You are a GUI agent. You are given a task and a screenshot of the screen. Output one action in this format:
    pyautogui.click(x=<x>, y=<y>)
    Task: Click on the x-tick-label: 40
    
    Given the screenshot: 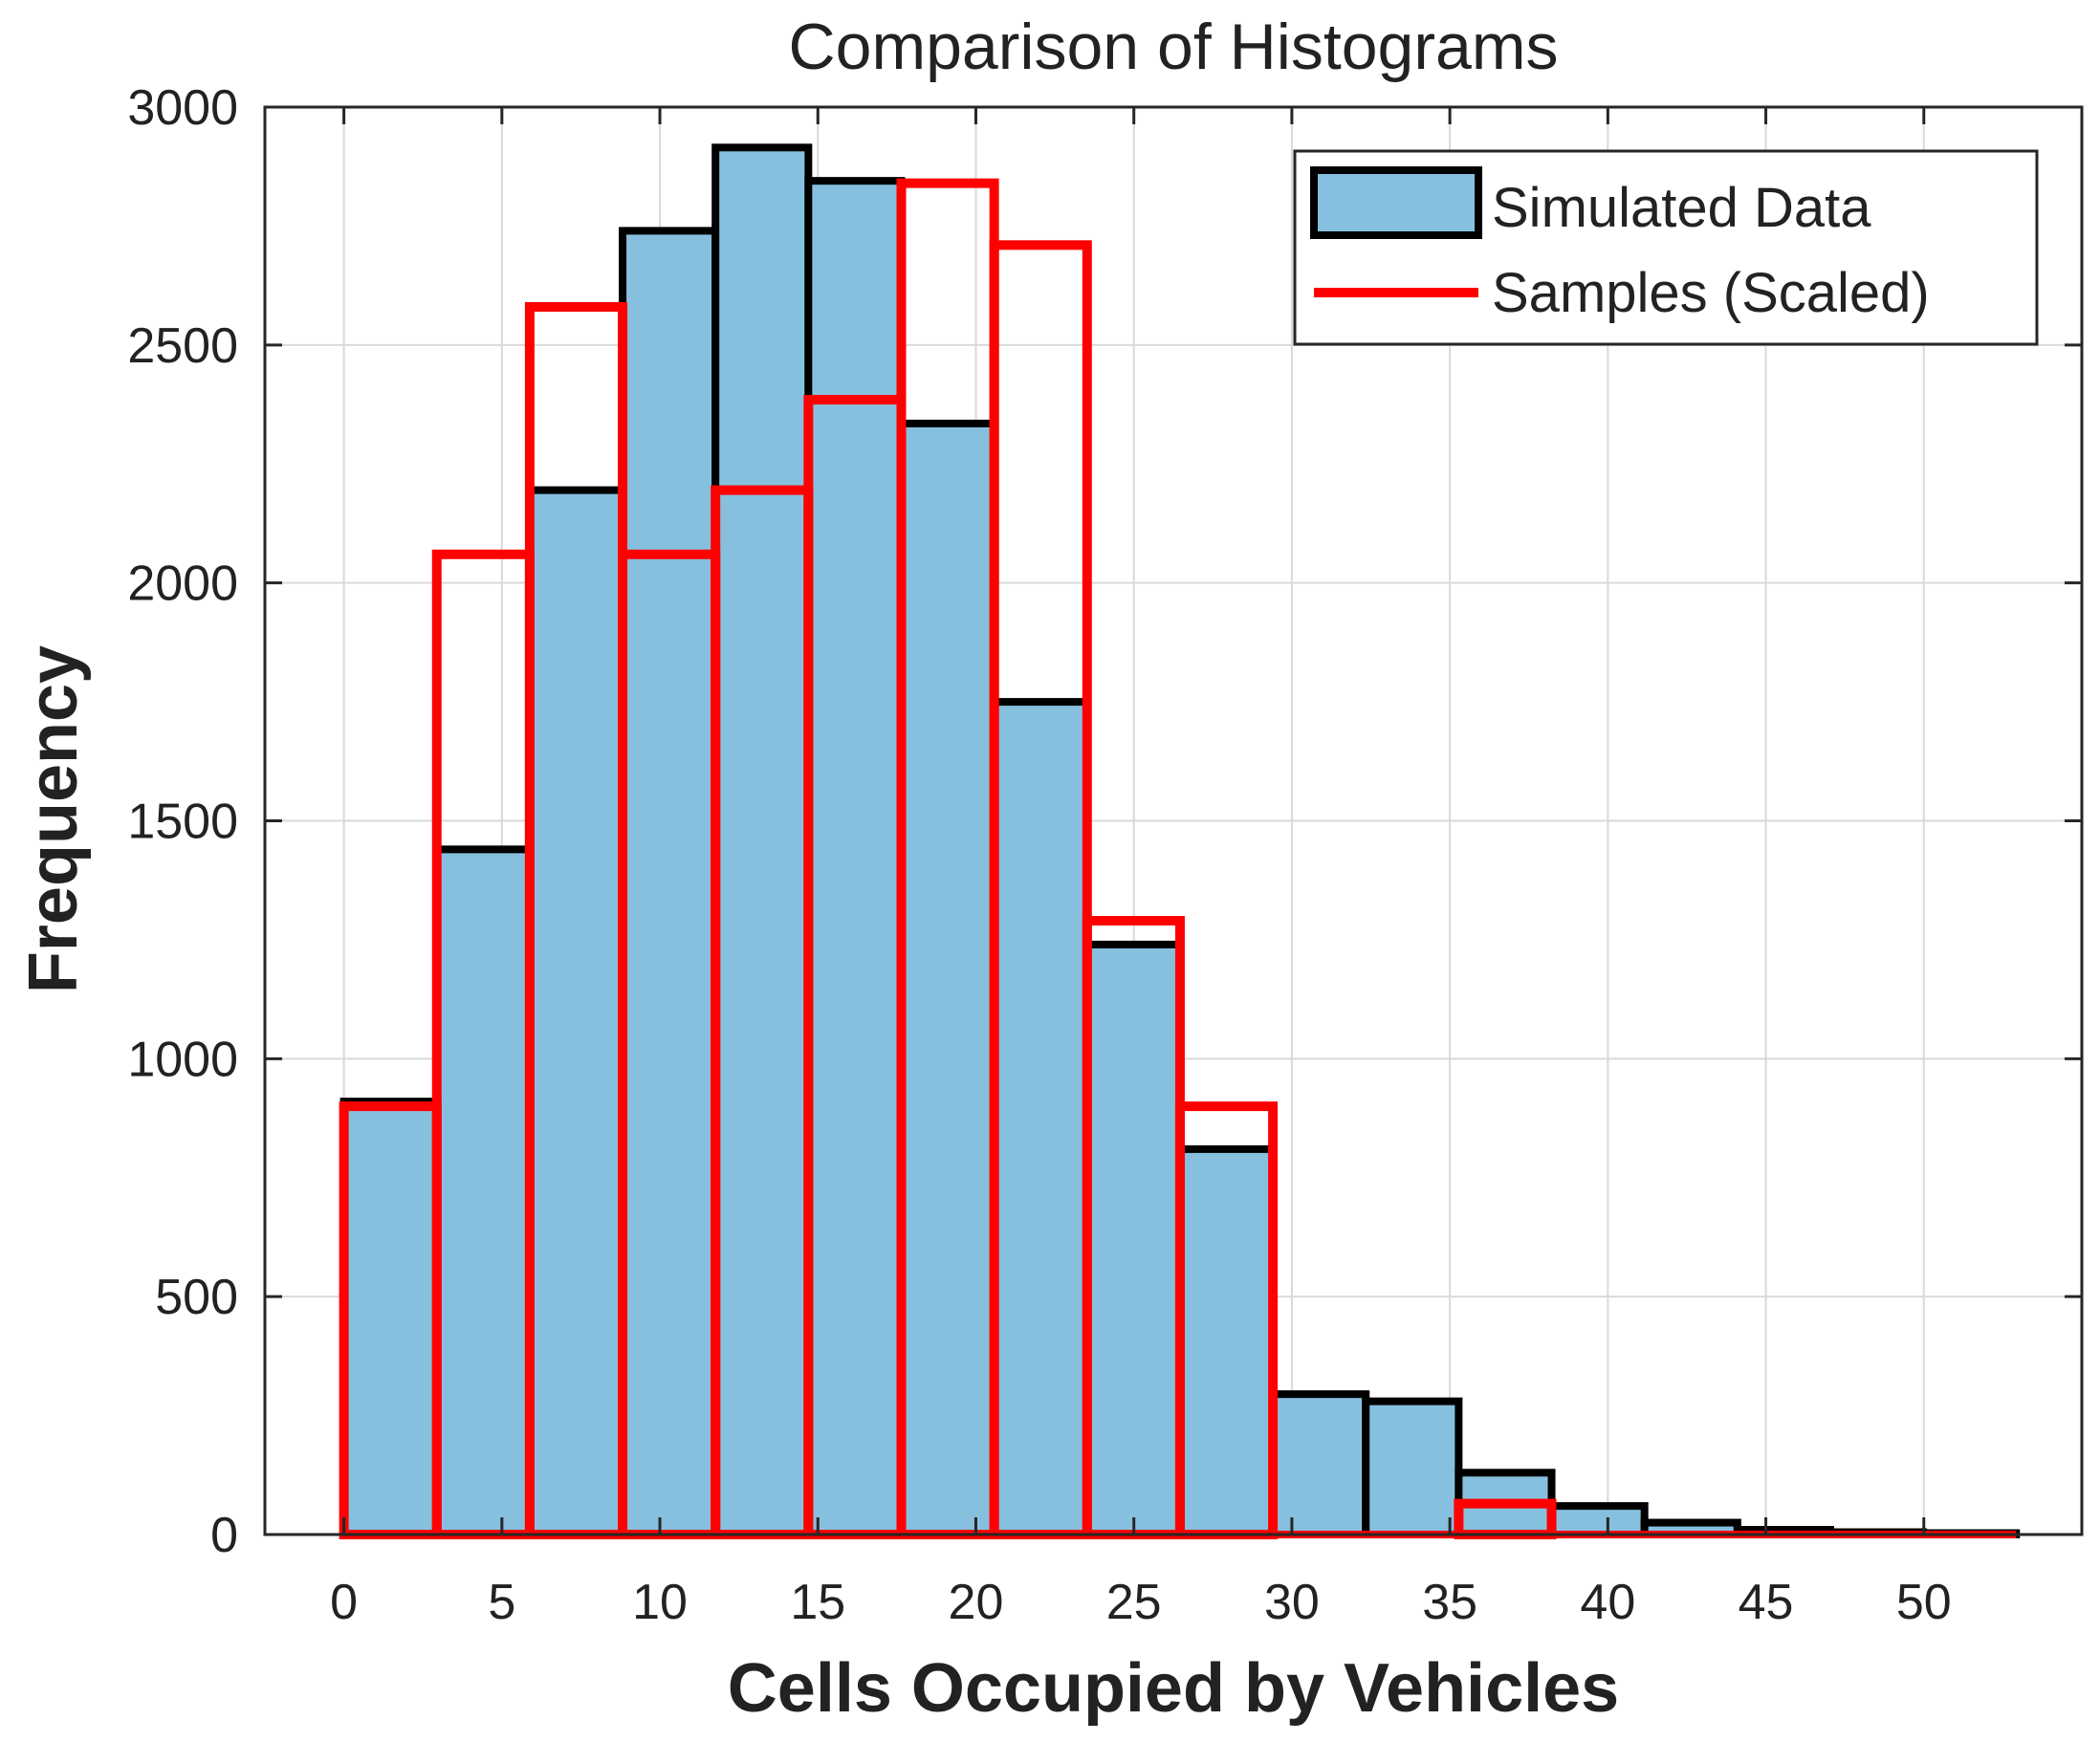 What is the action you would take?
    pyautogui.click(x=1608, y=1602)
    